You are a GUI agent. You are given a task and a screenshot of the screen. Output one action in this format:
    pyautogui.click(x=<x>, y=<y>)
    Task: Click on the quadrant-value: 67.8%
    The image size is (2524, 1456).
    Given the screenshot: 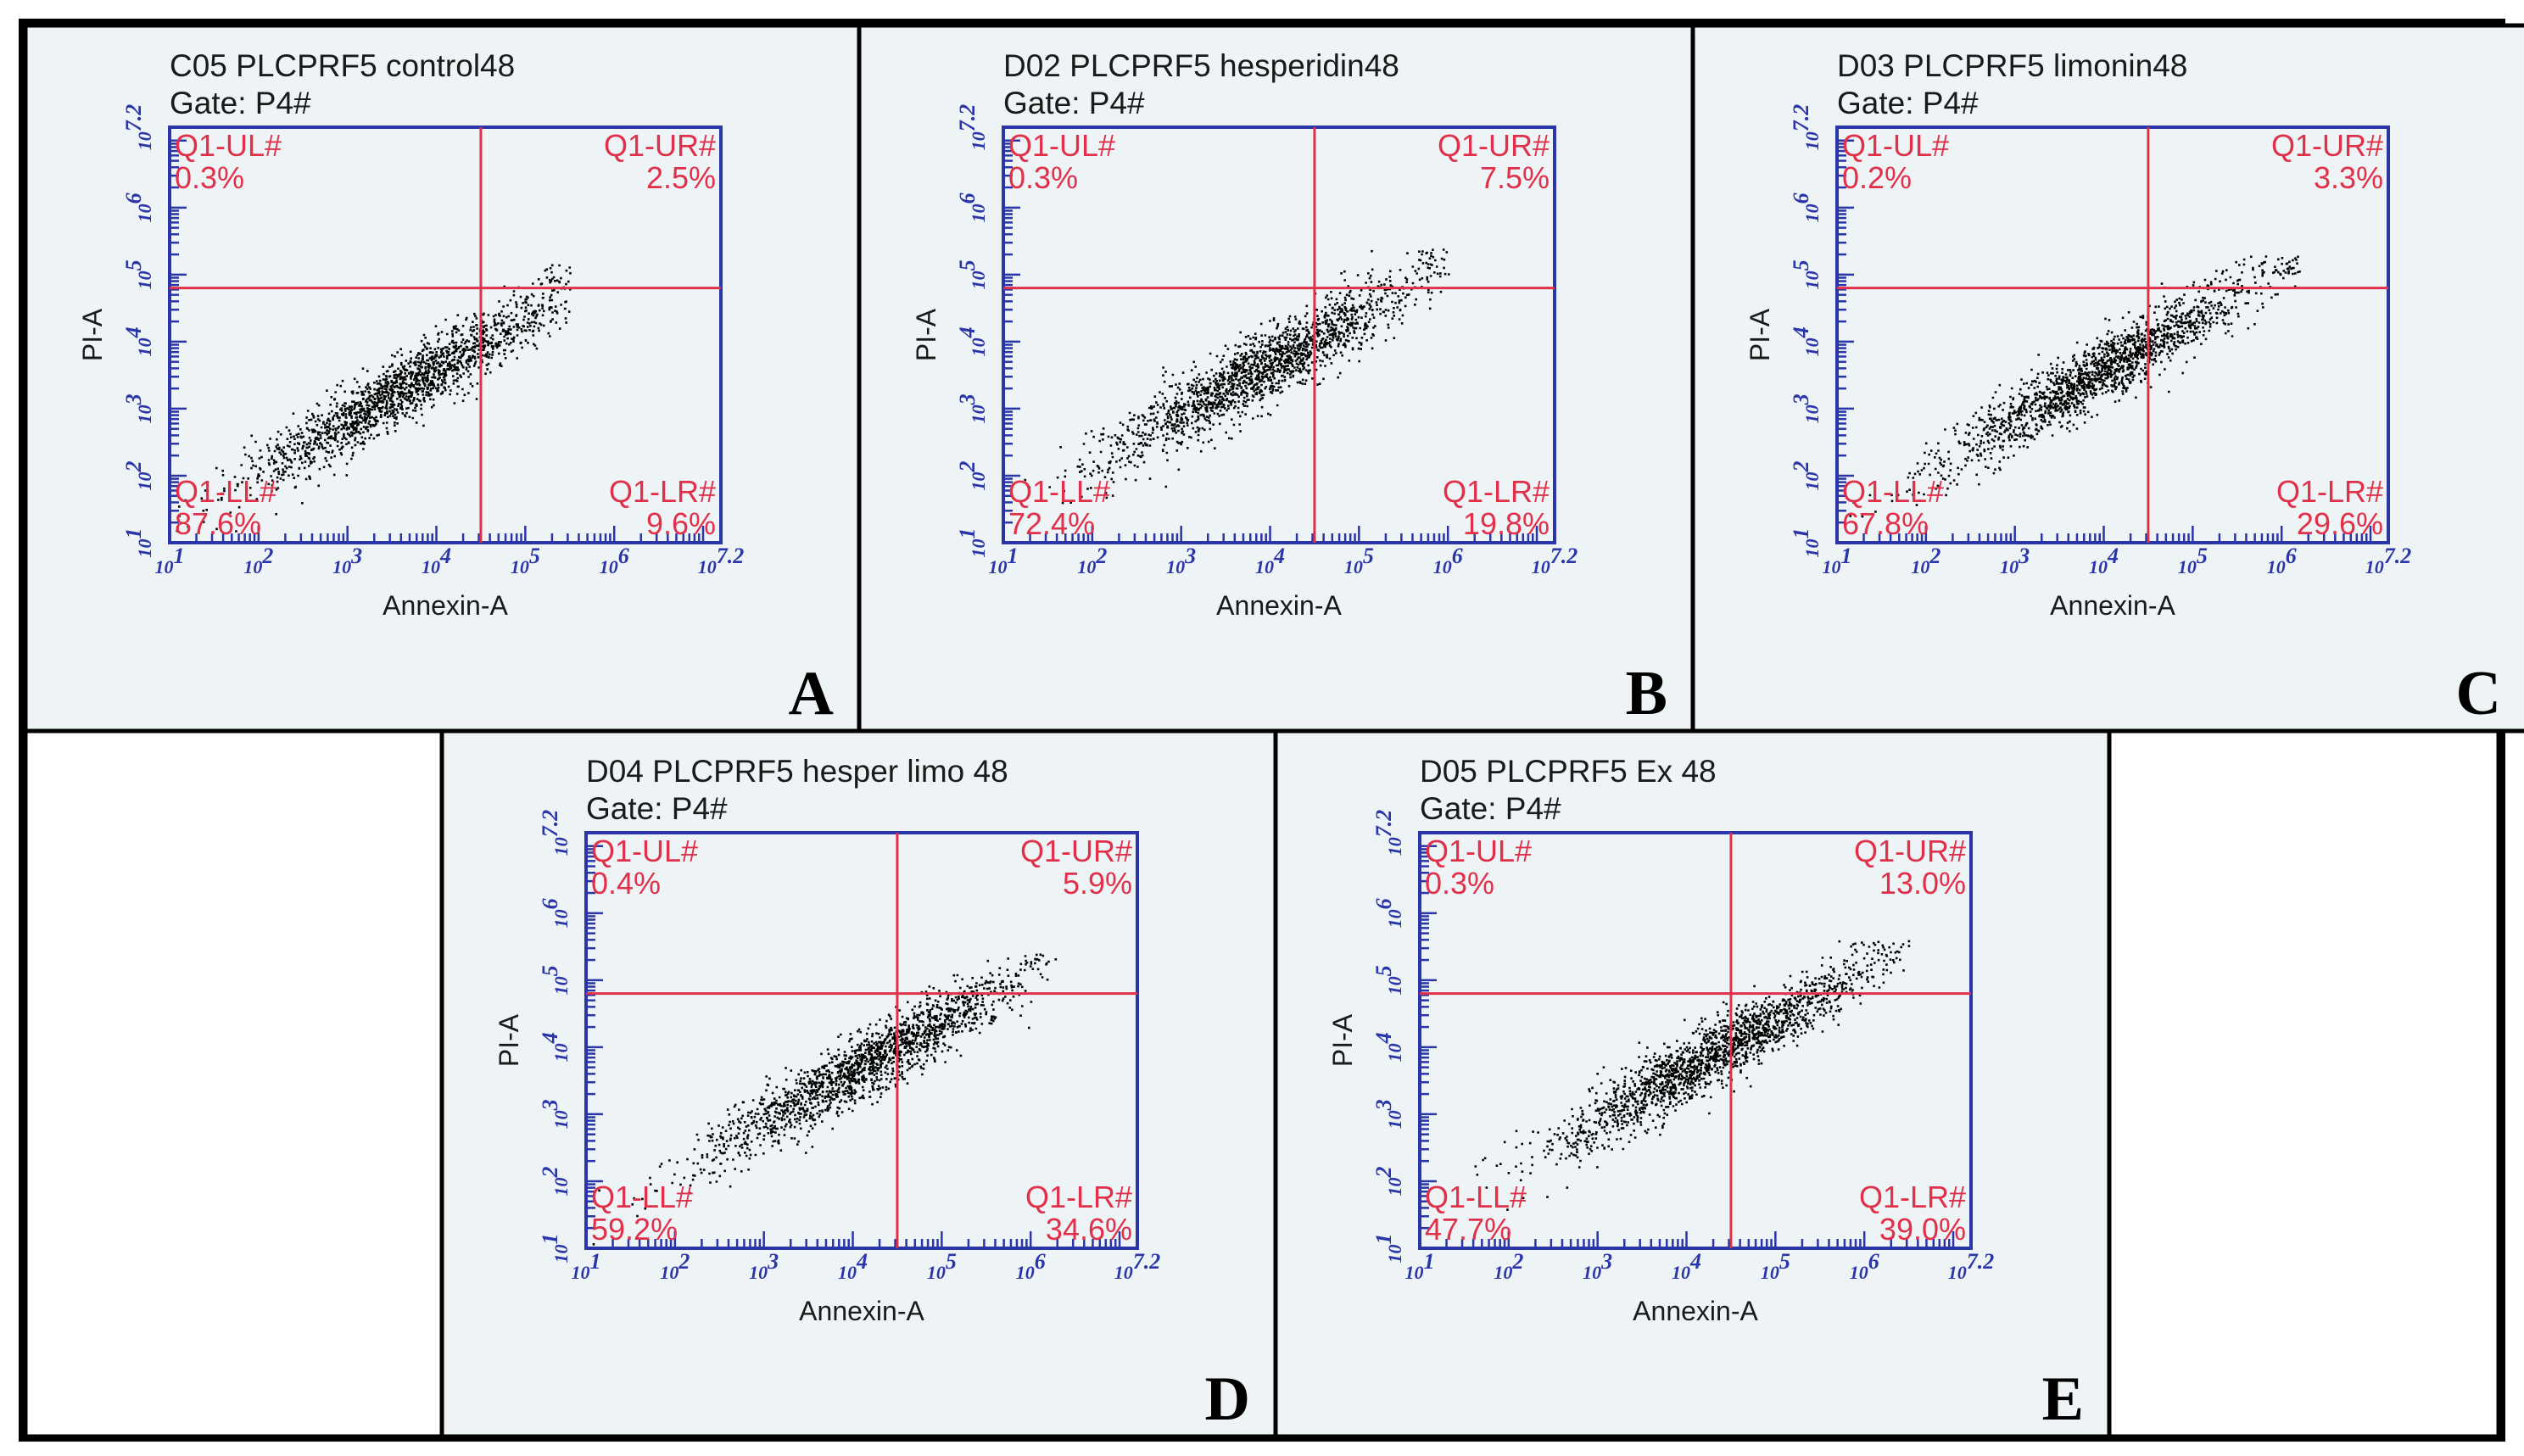 What is the action you would take?
    pyautogui.click(x=1886, y=523)
    